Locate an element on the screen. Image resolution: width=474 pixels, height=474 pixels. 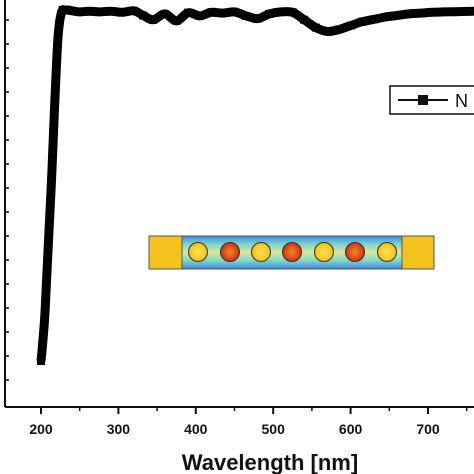
x-axis-ticks is located at coordinates (254, 410).